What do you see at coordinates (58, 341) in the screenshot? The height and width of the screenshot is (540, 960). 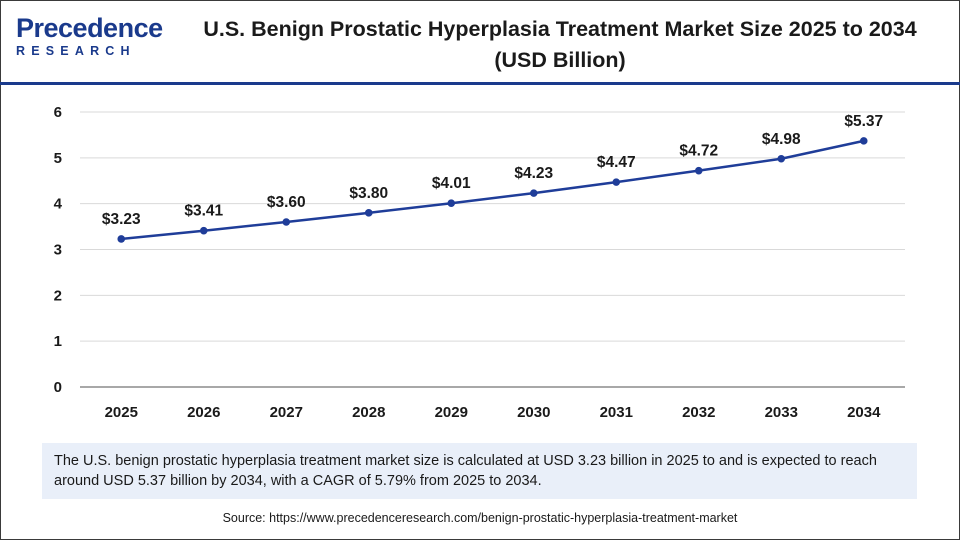 I see `y-tick-label: 1` at bounding box center [58, 341].